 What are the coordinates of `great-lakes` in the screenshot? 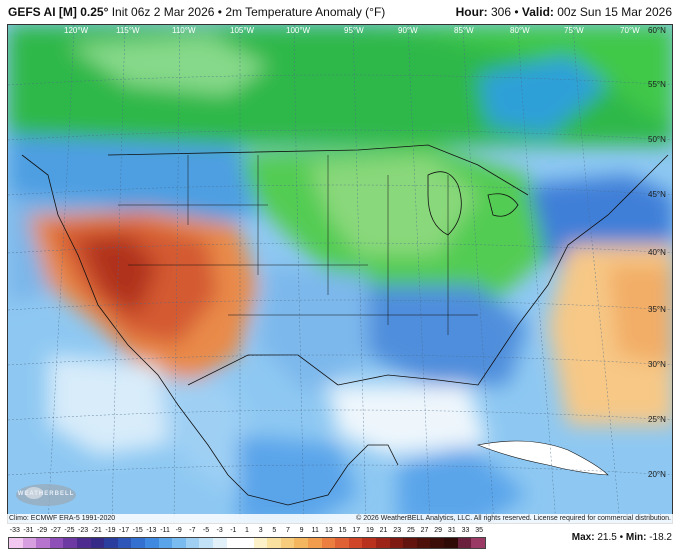 It's located at (444, 203).